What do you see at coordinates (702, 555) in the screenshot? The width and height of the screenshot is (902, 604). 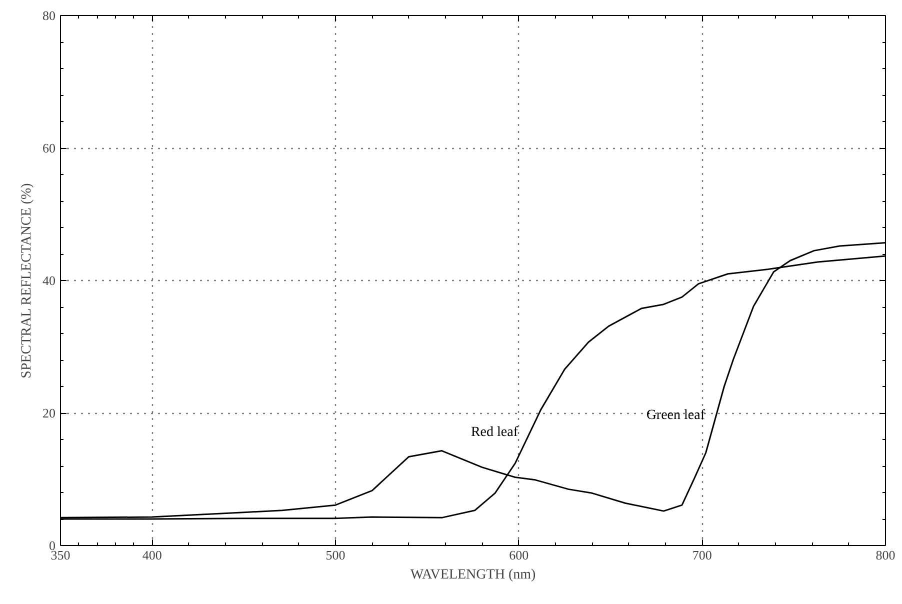 I see `x-tick-label: 700` at bounding box center [702, 555].